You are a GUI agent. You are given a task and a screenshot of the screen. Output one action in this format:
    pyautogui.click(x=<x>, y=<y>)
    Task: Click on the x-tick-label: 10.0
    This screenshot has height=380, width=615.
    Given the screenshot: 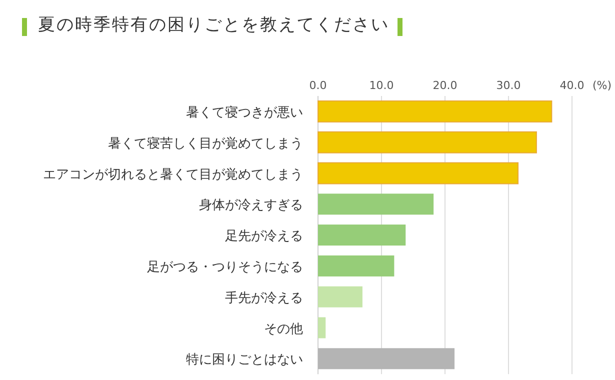 What is the action you would take?
    pyautogui.click(x=381, y=85)
    